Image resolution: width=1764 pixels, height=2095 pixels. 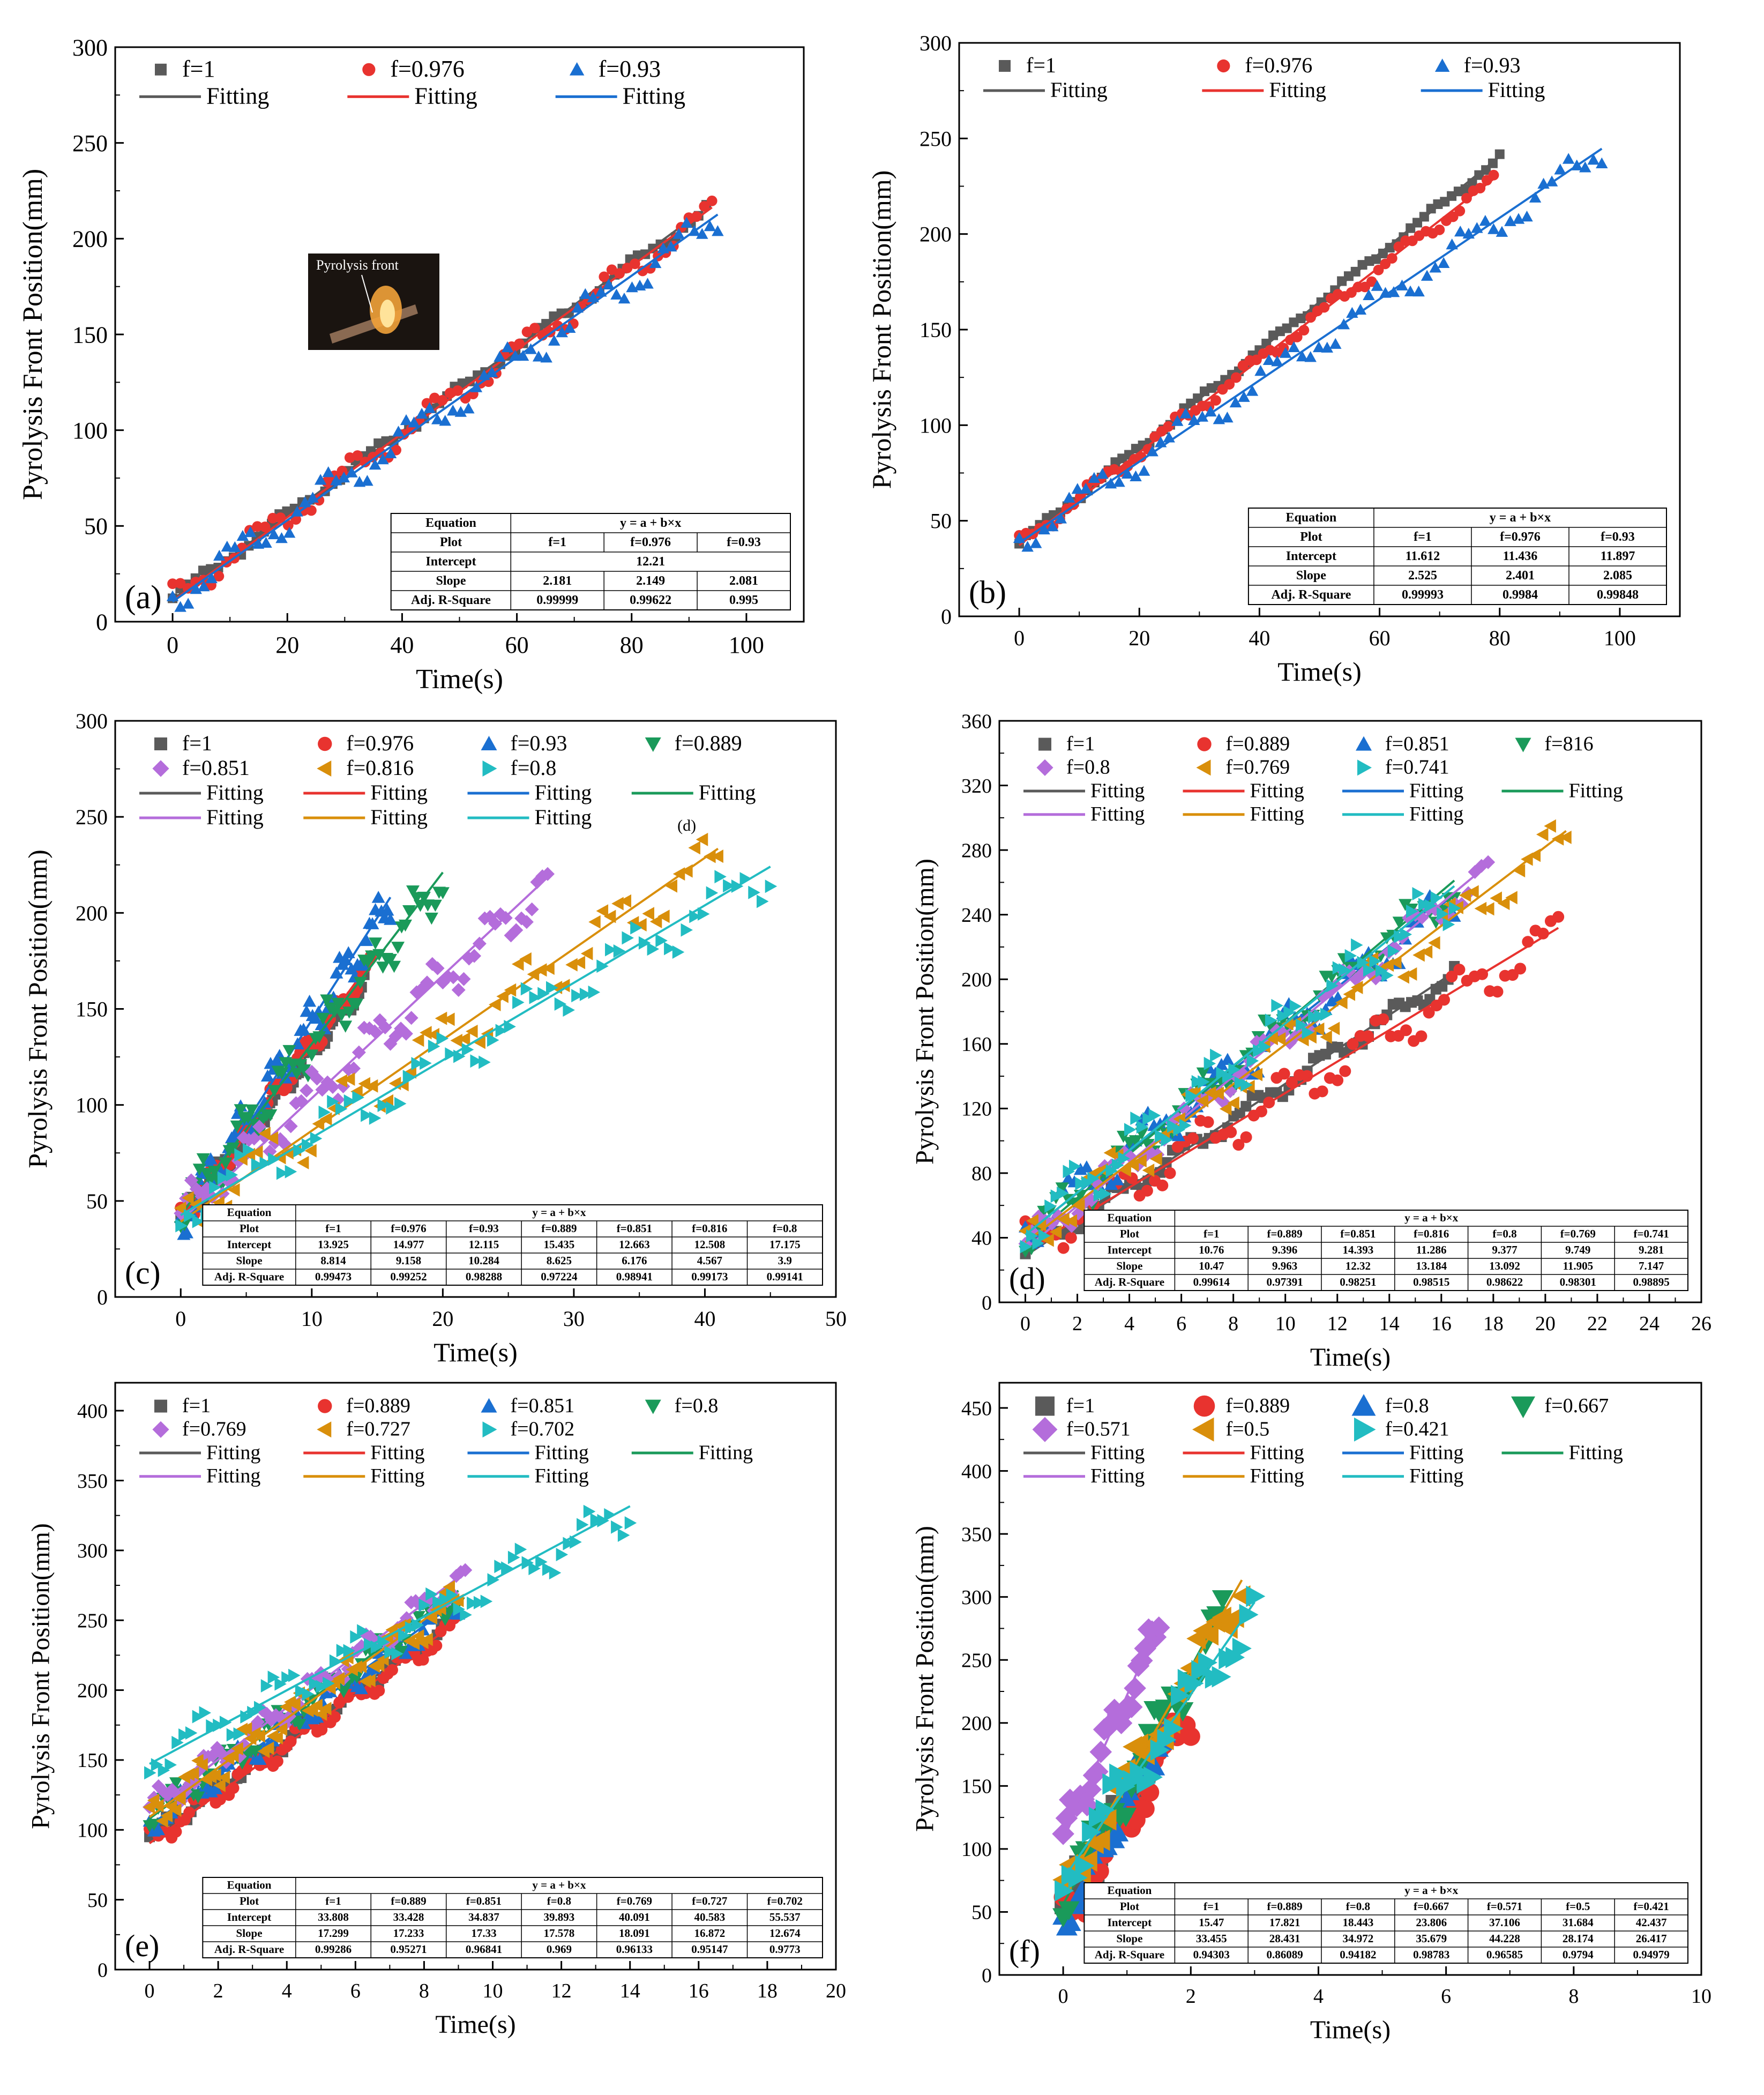 What do you see at coordinates (559, 1917) in the screenshot?
I see `table-intercept-cell: 39.893` at bounding box center [559, 1917].